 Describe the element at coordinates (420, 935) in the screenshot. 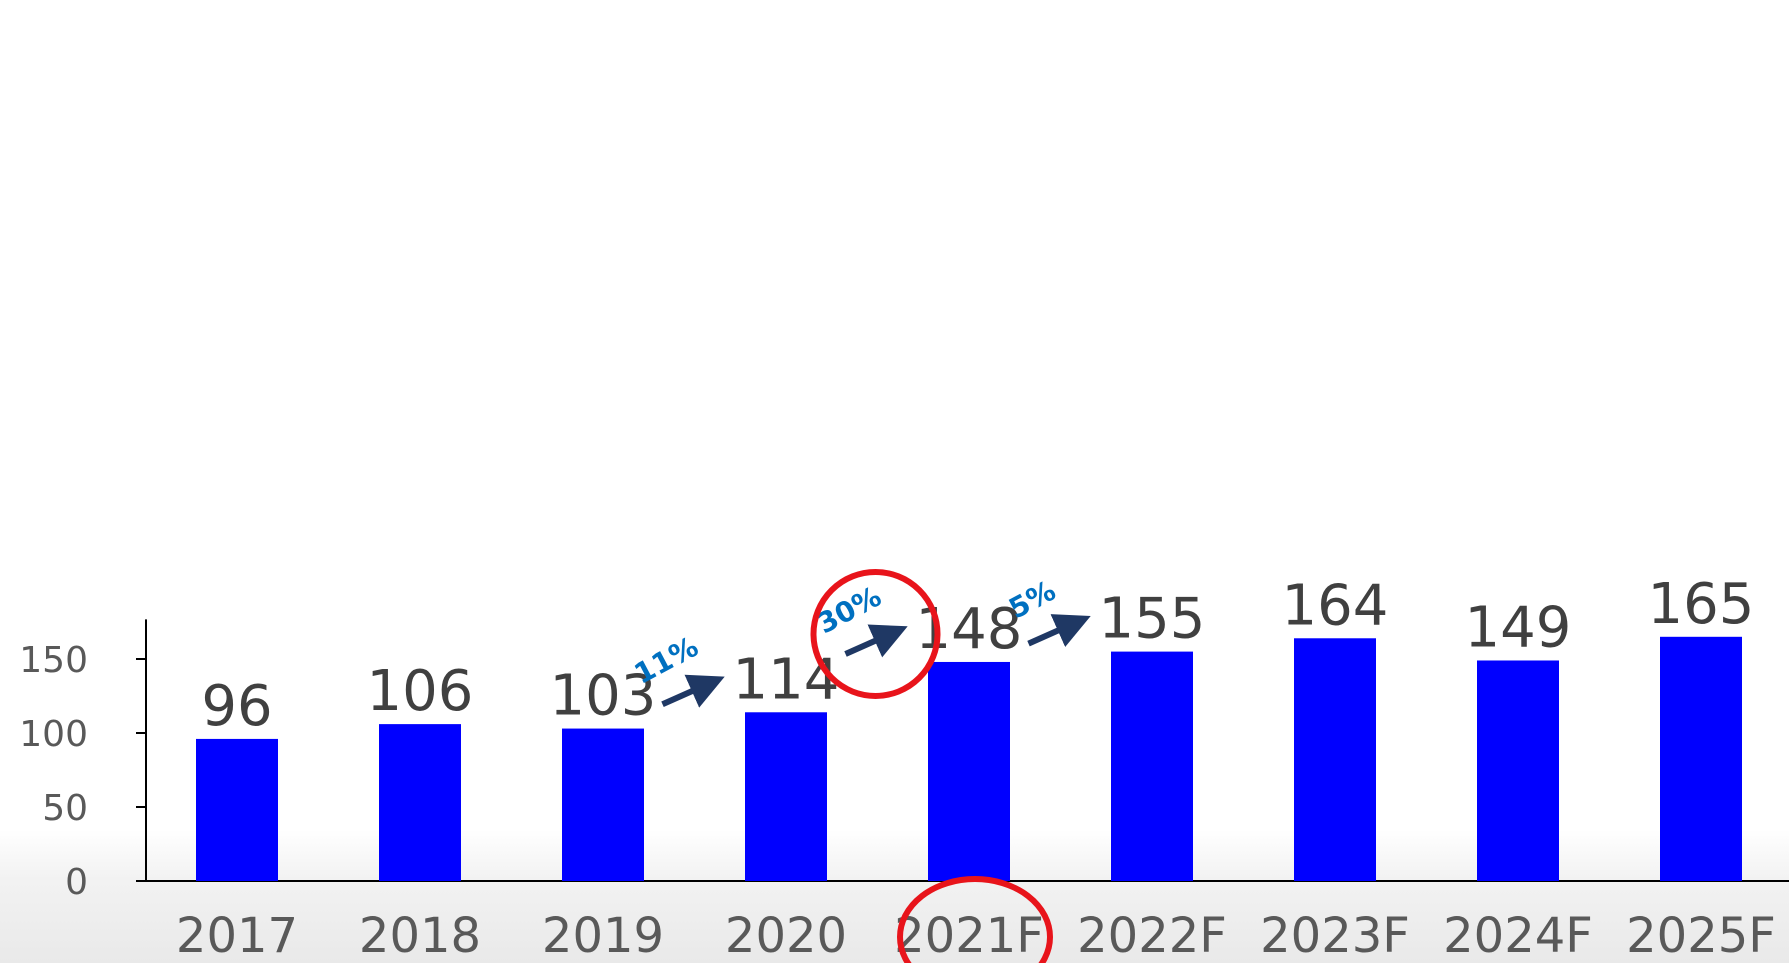

I see `x-tick-label: 2018` at that location.